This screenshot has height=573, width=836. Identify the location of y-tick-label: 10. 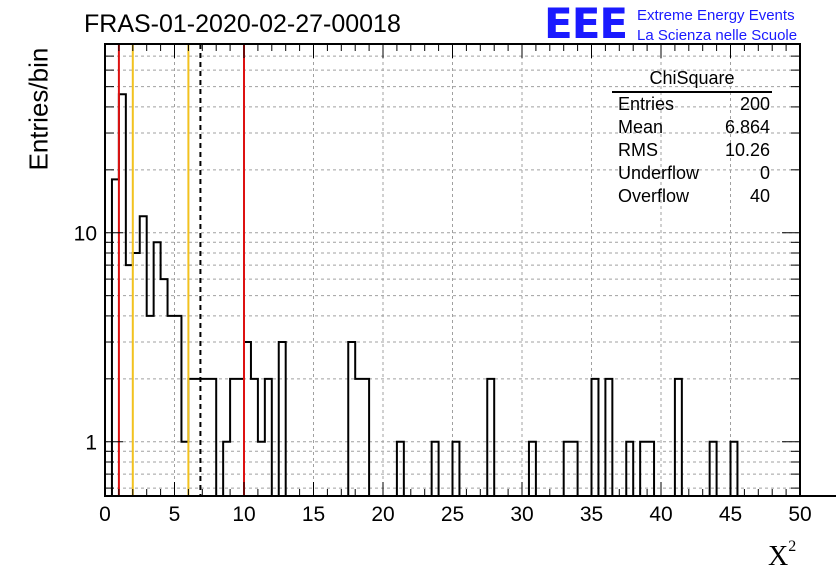
(85, 234).